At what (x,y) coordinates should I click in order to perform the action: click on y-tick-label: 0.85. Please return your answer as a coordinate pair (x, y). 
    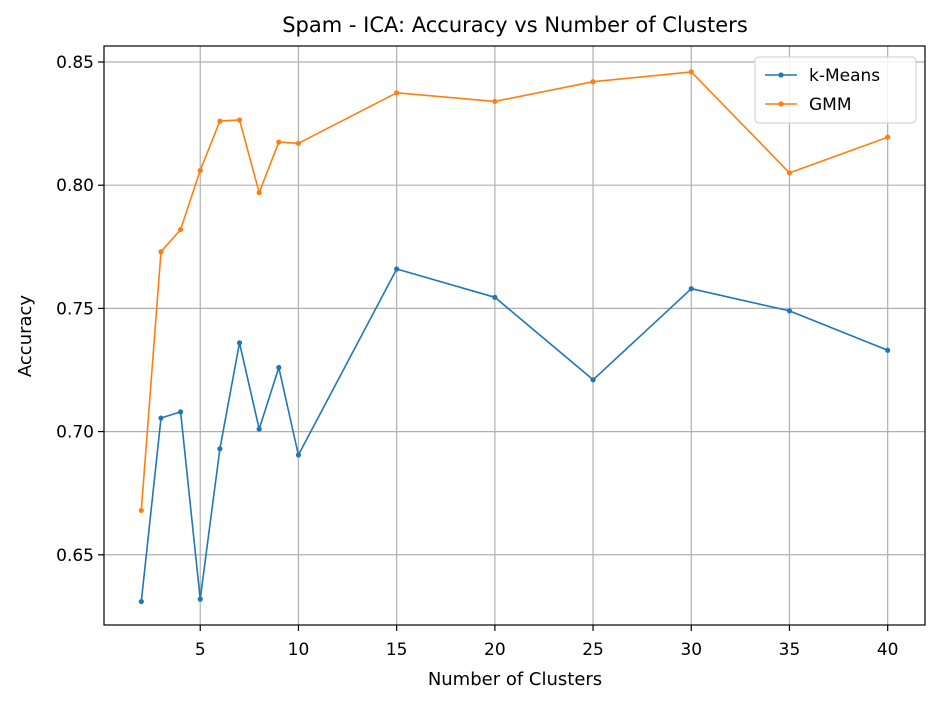
    Looking at the image, I should click on (75, 63).